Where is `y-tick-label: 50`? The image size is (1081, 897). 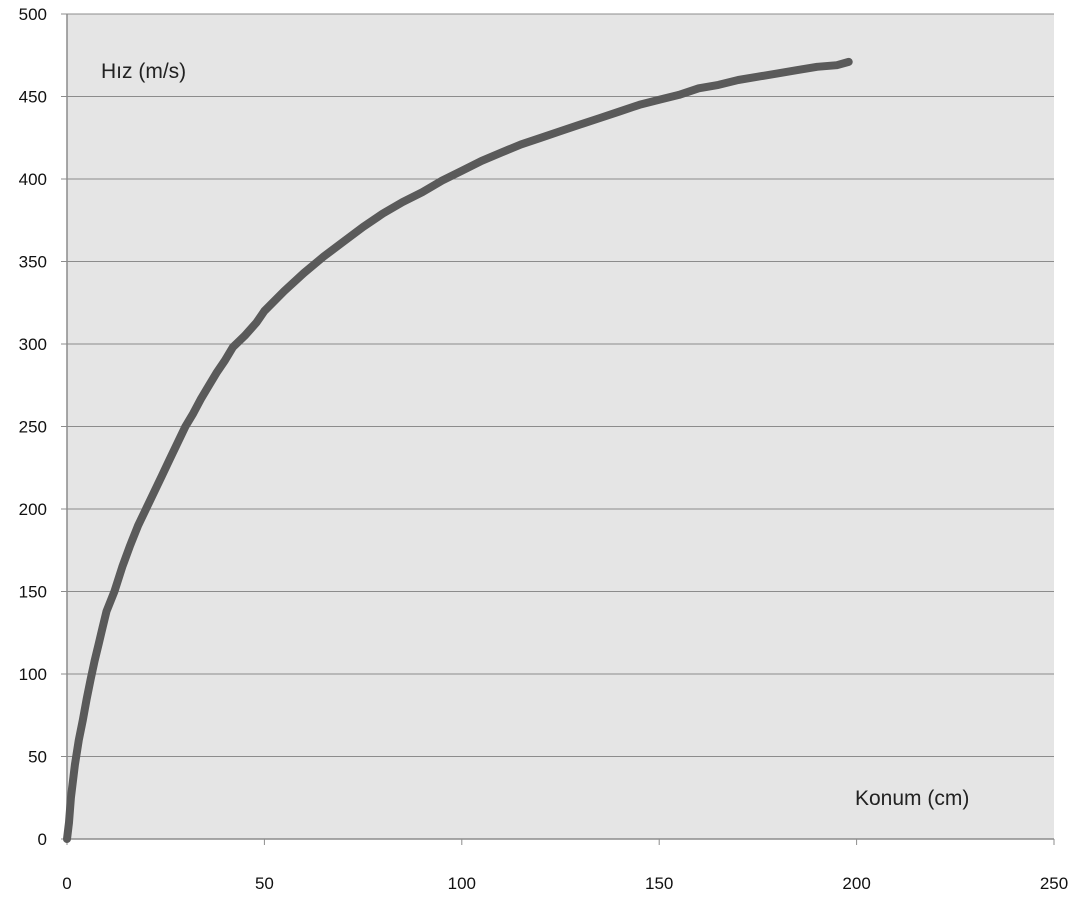
y-tick-label: 50 is located at coordinates (37, 757).